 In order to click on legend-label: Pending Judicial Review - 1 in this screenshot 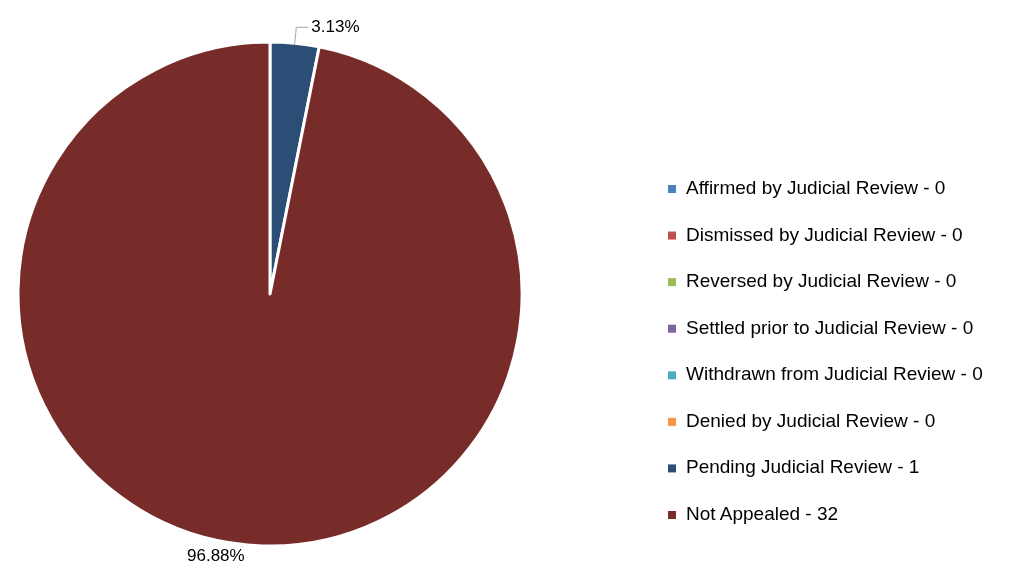, I will do `click(803, 467)`.